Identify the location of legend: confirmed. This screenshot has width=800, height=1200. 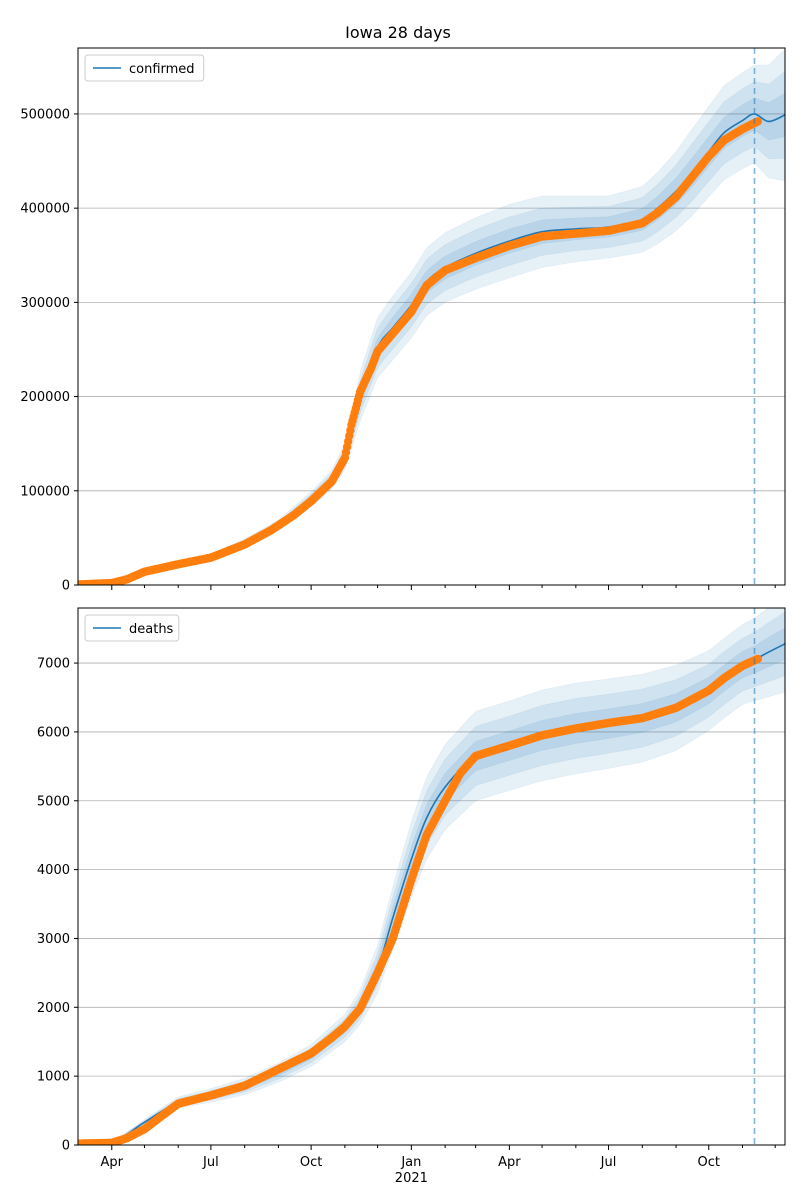
(144, 68).